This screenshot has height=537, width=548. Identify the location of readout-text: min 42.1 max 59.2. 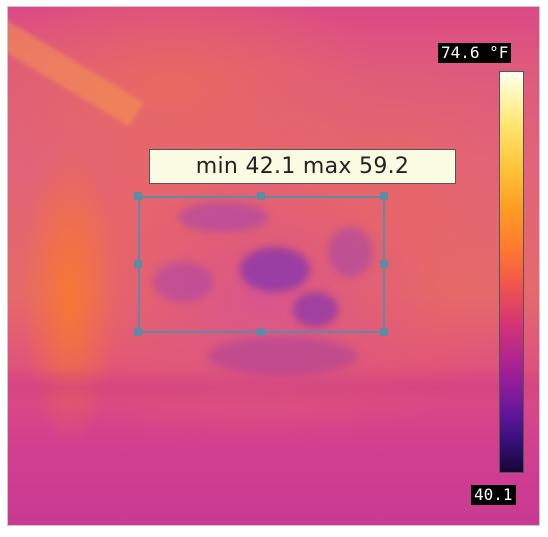
(302, 166).